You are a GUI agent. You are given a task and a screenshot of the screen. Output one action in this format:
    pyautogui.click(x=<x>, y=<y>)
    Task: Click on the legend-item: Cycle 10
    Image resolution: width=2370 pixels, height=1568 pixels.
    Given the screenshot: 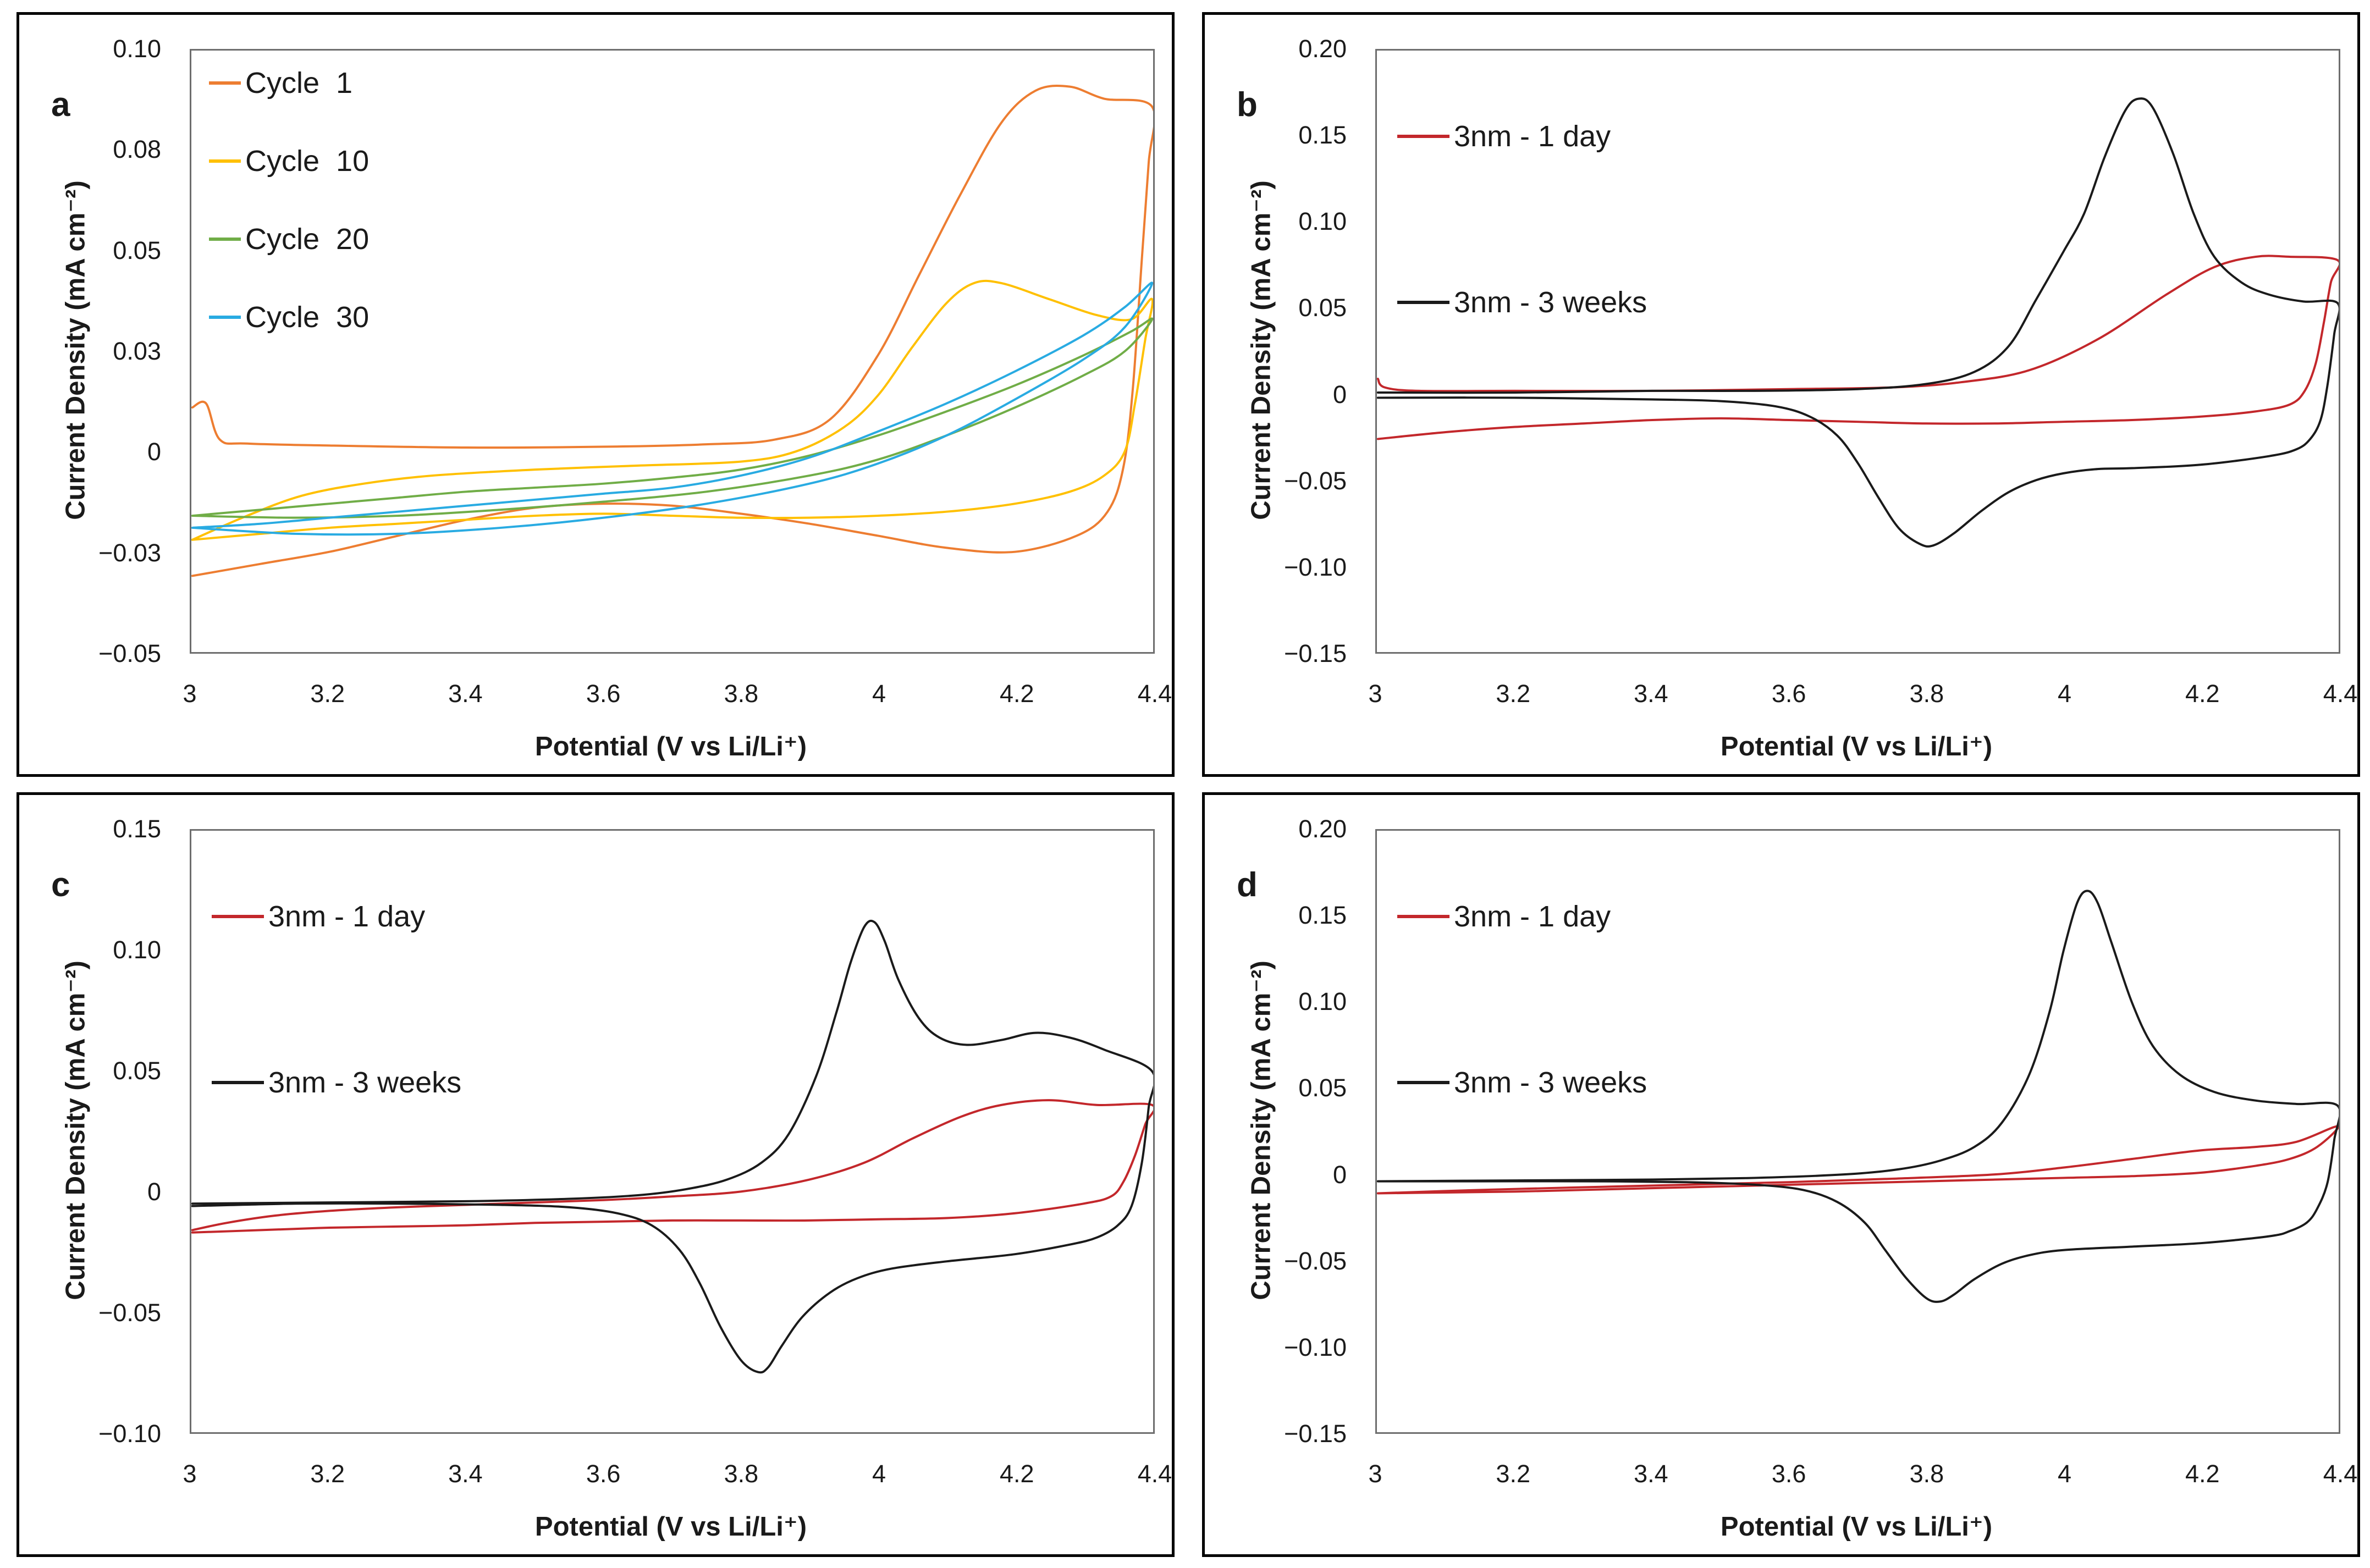 What is the action you would take?
    pyautogui.click(x=289, y=161)
    